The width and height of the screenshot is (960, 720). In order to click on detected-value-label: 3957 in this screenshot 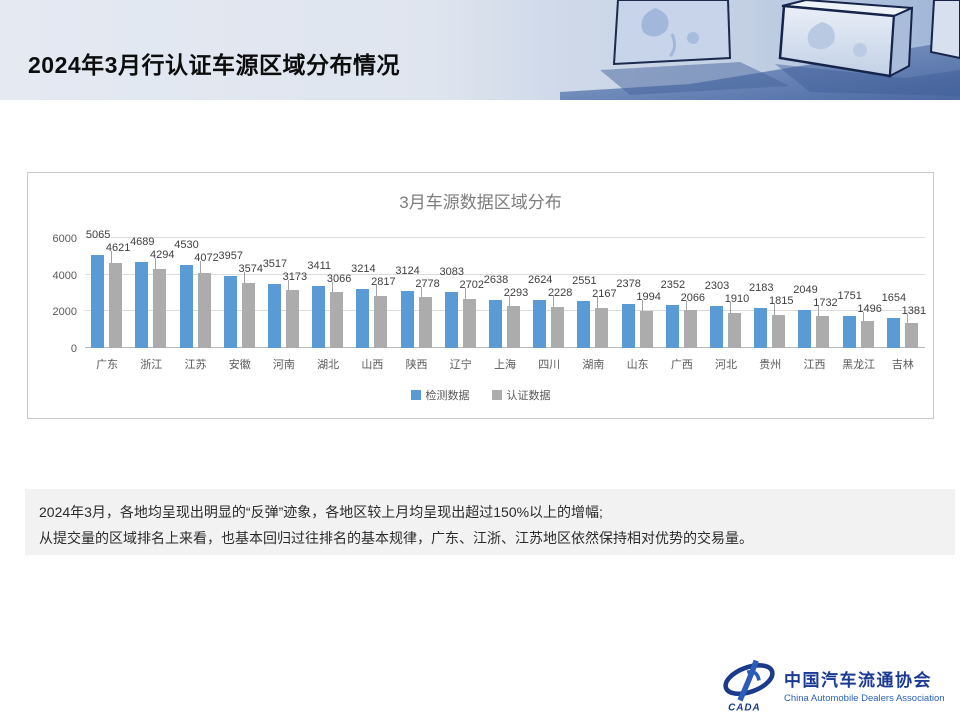, I will do `click(230, 255)`.